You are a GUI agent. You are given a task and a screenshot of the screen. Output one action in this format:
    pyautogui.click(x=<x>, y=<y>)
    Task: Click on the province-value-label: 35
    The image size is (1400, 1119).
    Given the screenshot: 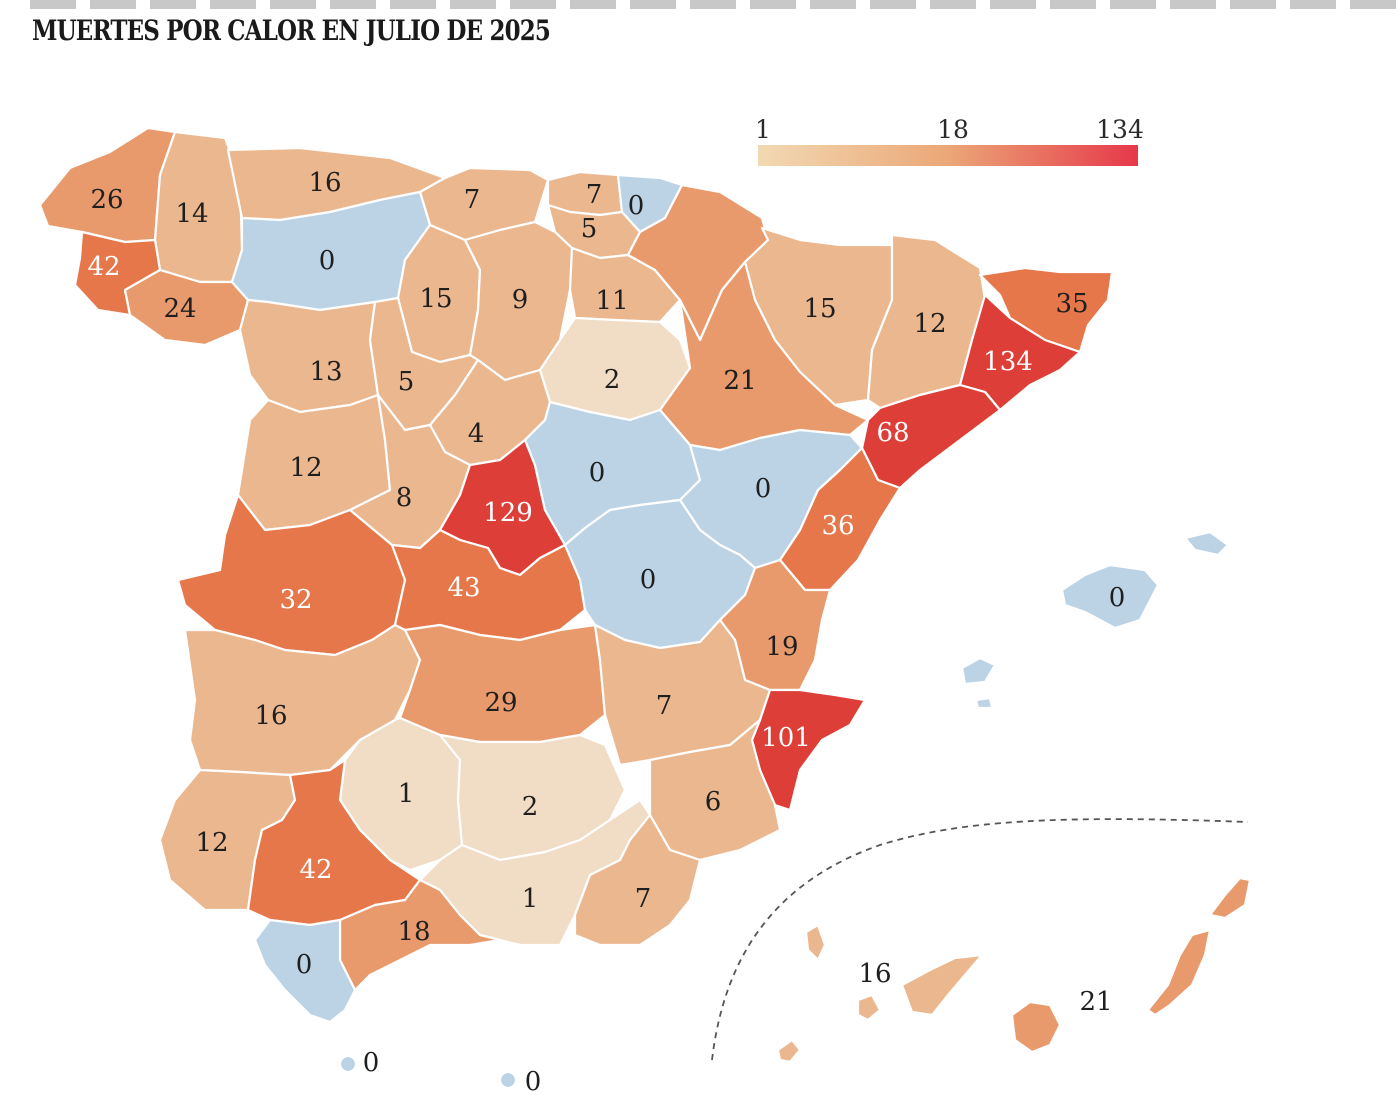 What is the action you would take?
    pyautogui.click(x=1071, y=304)
    